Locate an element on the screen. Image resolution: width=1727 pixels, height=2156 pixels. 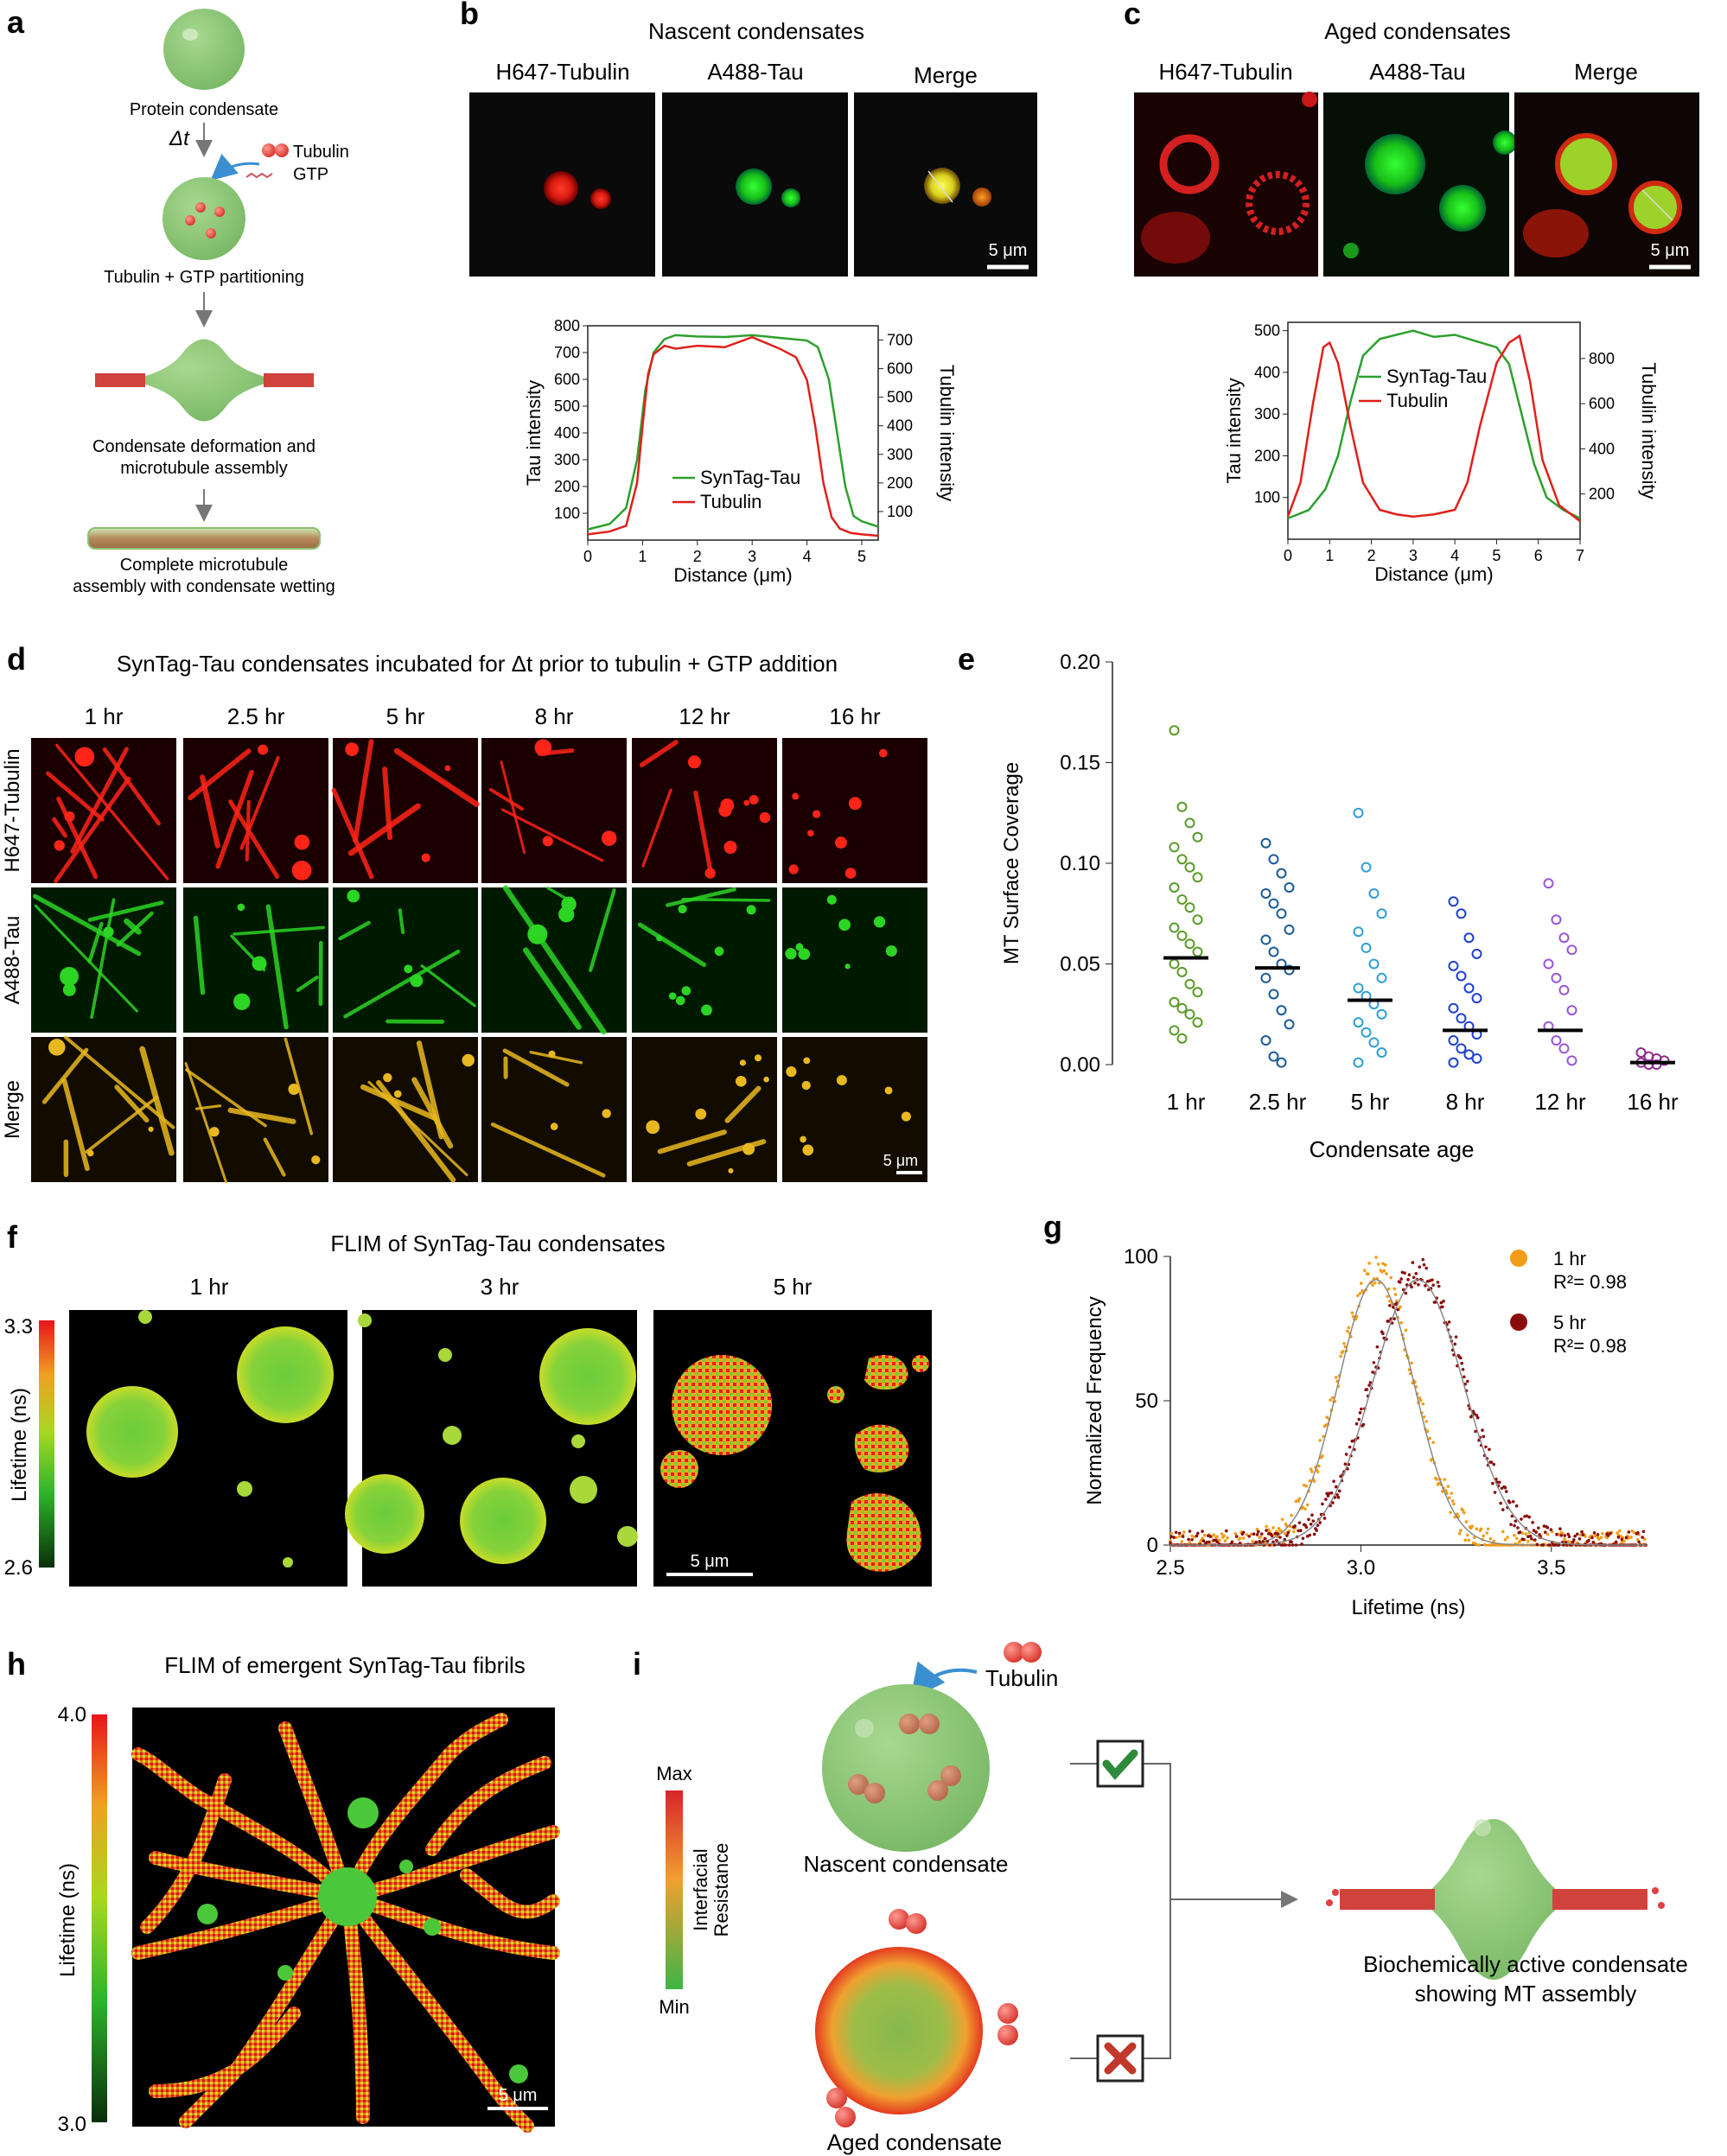
channel-label: H647-Tubulin is located at coordinates (562, 72).